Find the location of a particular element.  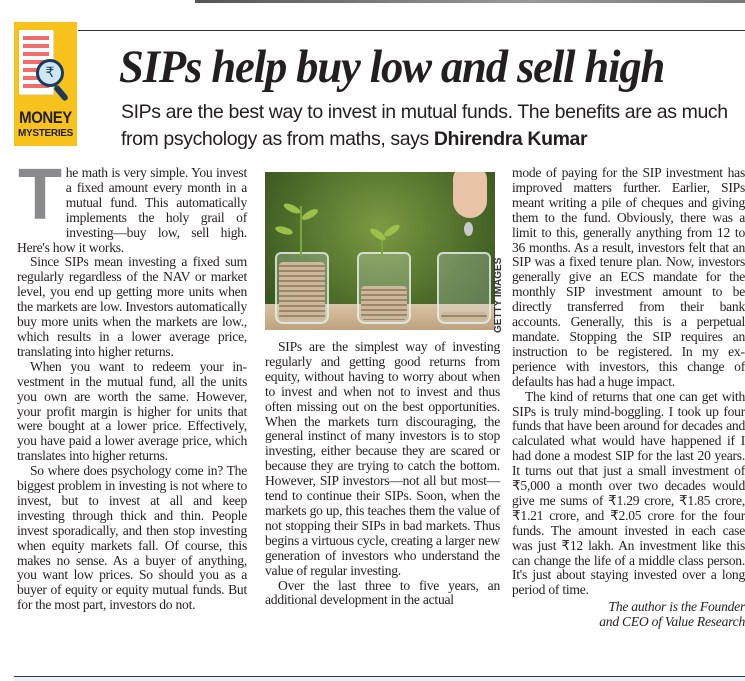

photo-credit: GETTY IMAGES is located at coordinates (498, 295).